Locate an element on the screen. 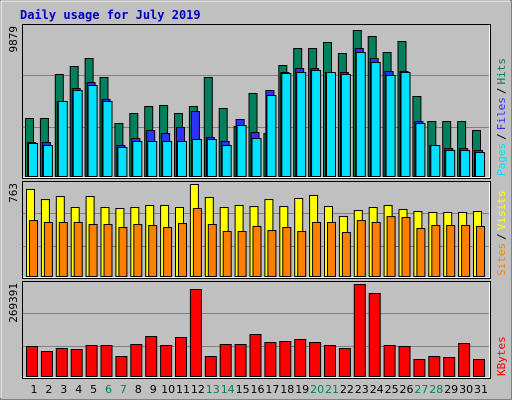 The height and width of the screenshot is (400, 512). x-tick-label: 3 is located at coordinates (63, 389).